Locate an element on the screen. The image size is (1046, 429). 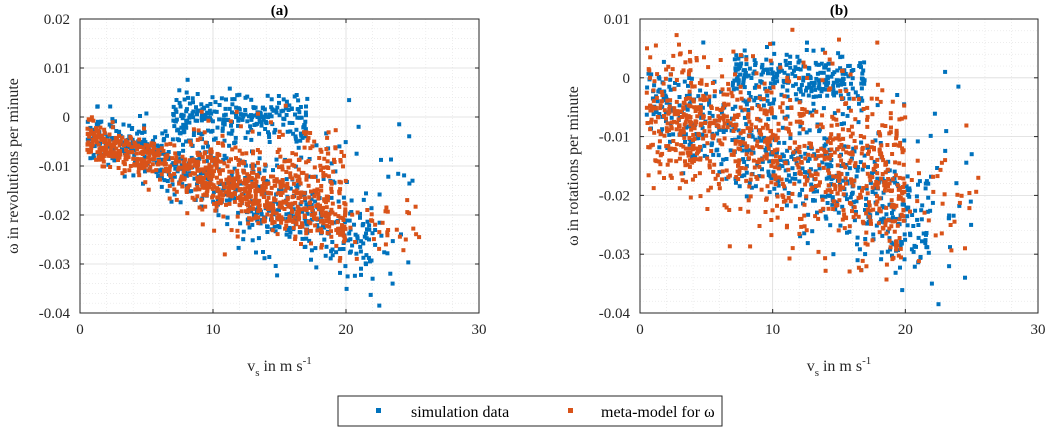
x-tick-label: 30 is located at coordinates (479, 330).